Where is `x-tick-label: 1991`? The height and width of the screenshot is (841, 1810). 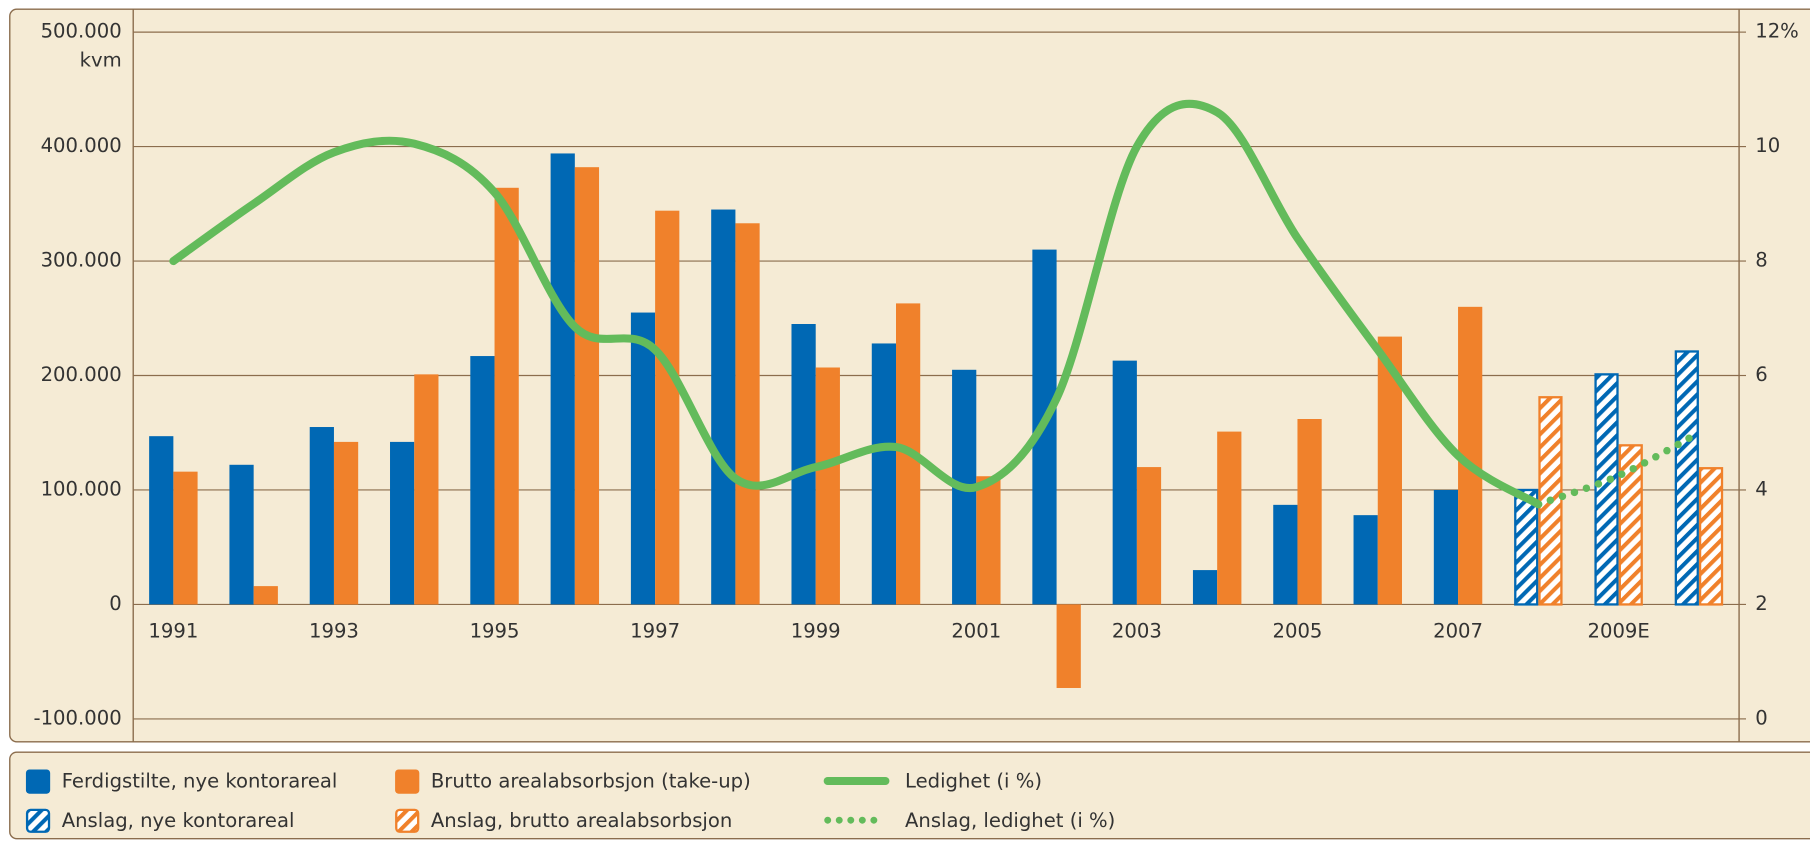
x-tick-label: 1991 is located at coordinates (173, 631).